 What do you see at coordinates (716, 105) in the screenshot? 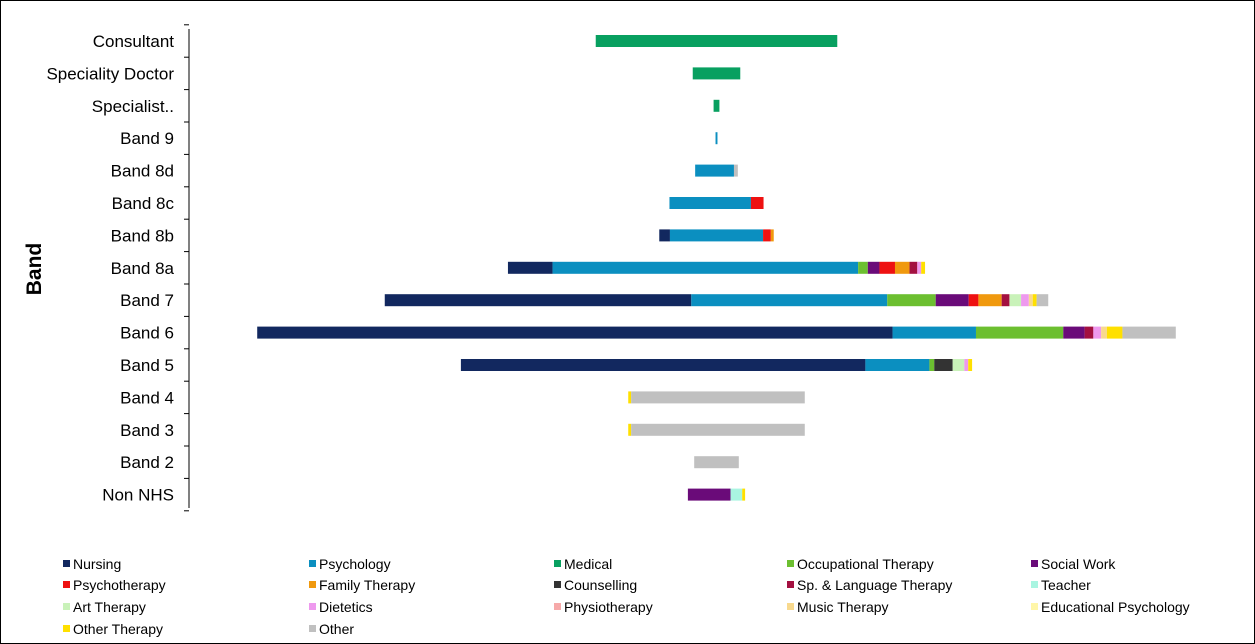
I see `bar-specialist-medical` at bounding box center [716, 105].